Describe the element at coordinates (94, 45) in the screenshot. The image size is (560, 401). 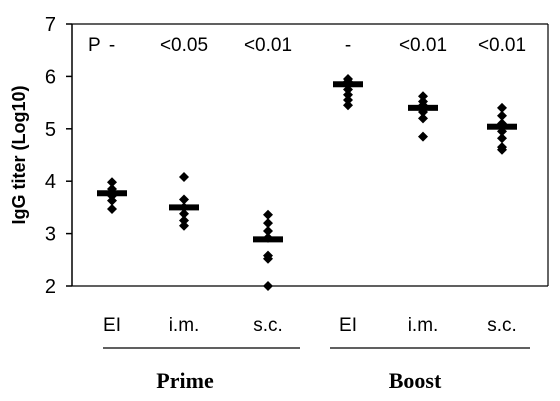
I see `p-label: P` at that location.